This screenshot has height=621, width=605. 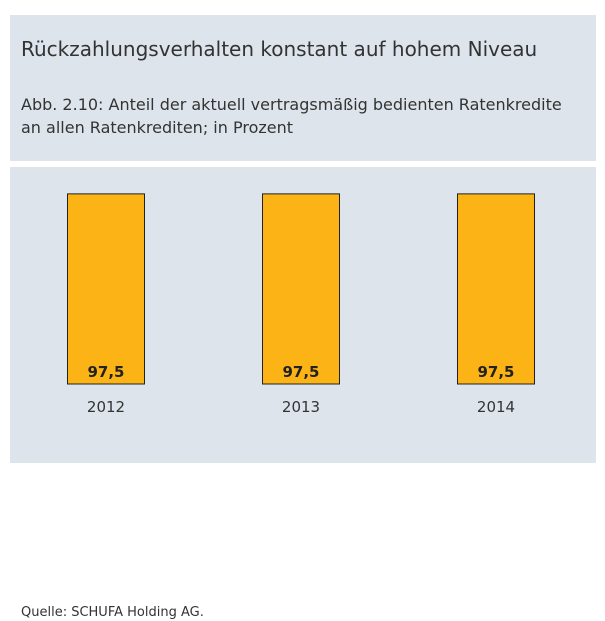 I want to click on data-label-2014: 97,5, so click(x=495, y=372).